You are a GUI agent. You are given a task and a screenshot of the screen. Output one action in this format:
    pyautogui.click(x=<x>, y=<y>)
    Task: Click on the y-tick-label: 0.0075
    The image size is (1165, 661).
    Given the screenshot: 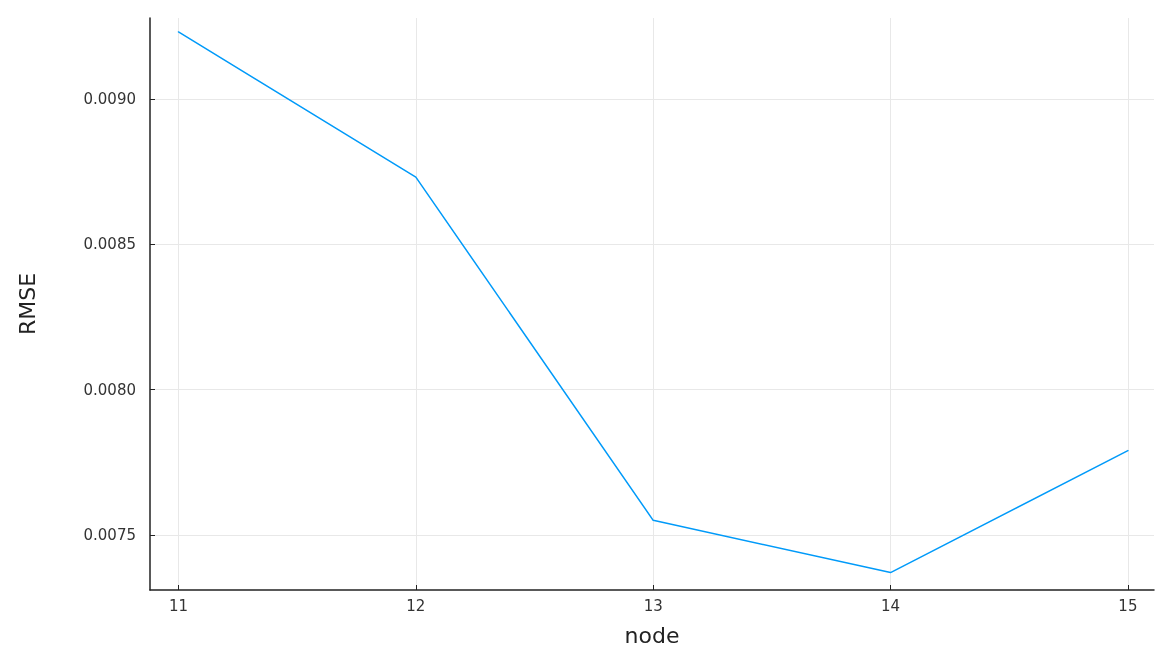 What is the action you would take?
    pyautogui.click(x=109, y=534)
    